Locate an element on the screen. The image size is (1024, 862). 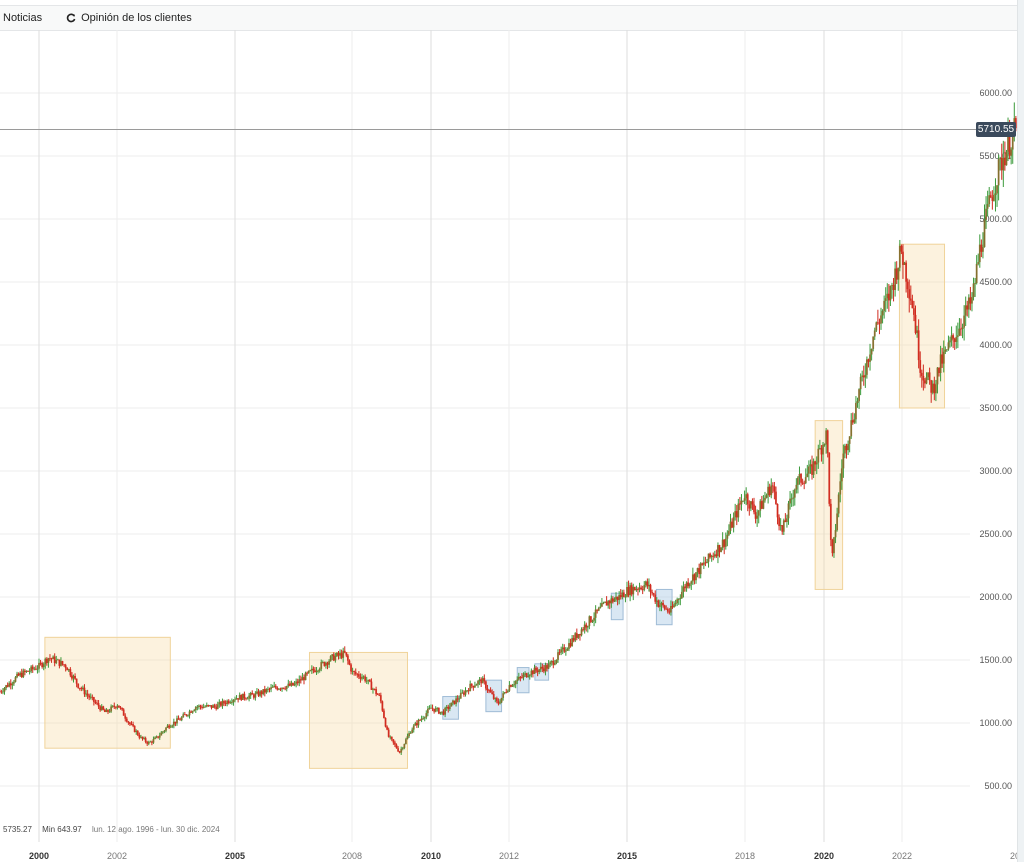
svg-text: 2015 is located at coordinates (627, 856).